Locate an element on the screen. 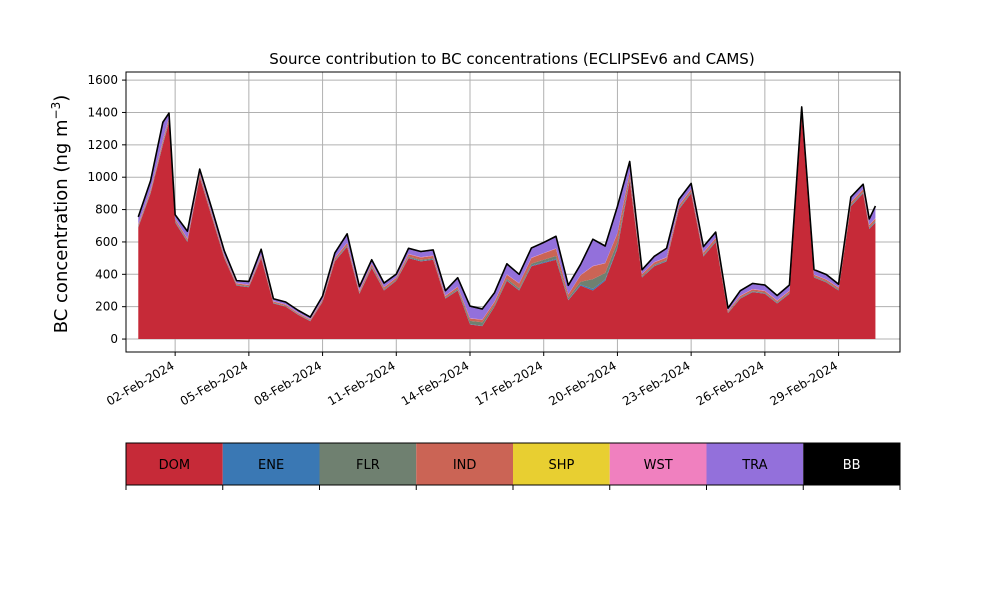 This screenshot has height=600, width=1000. legend-colorbar: DOM ENE FLR IND SHP WST TRA BB is located at coordinates (513, 466).